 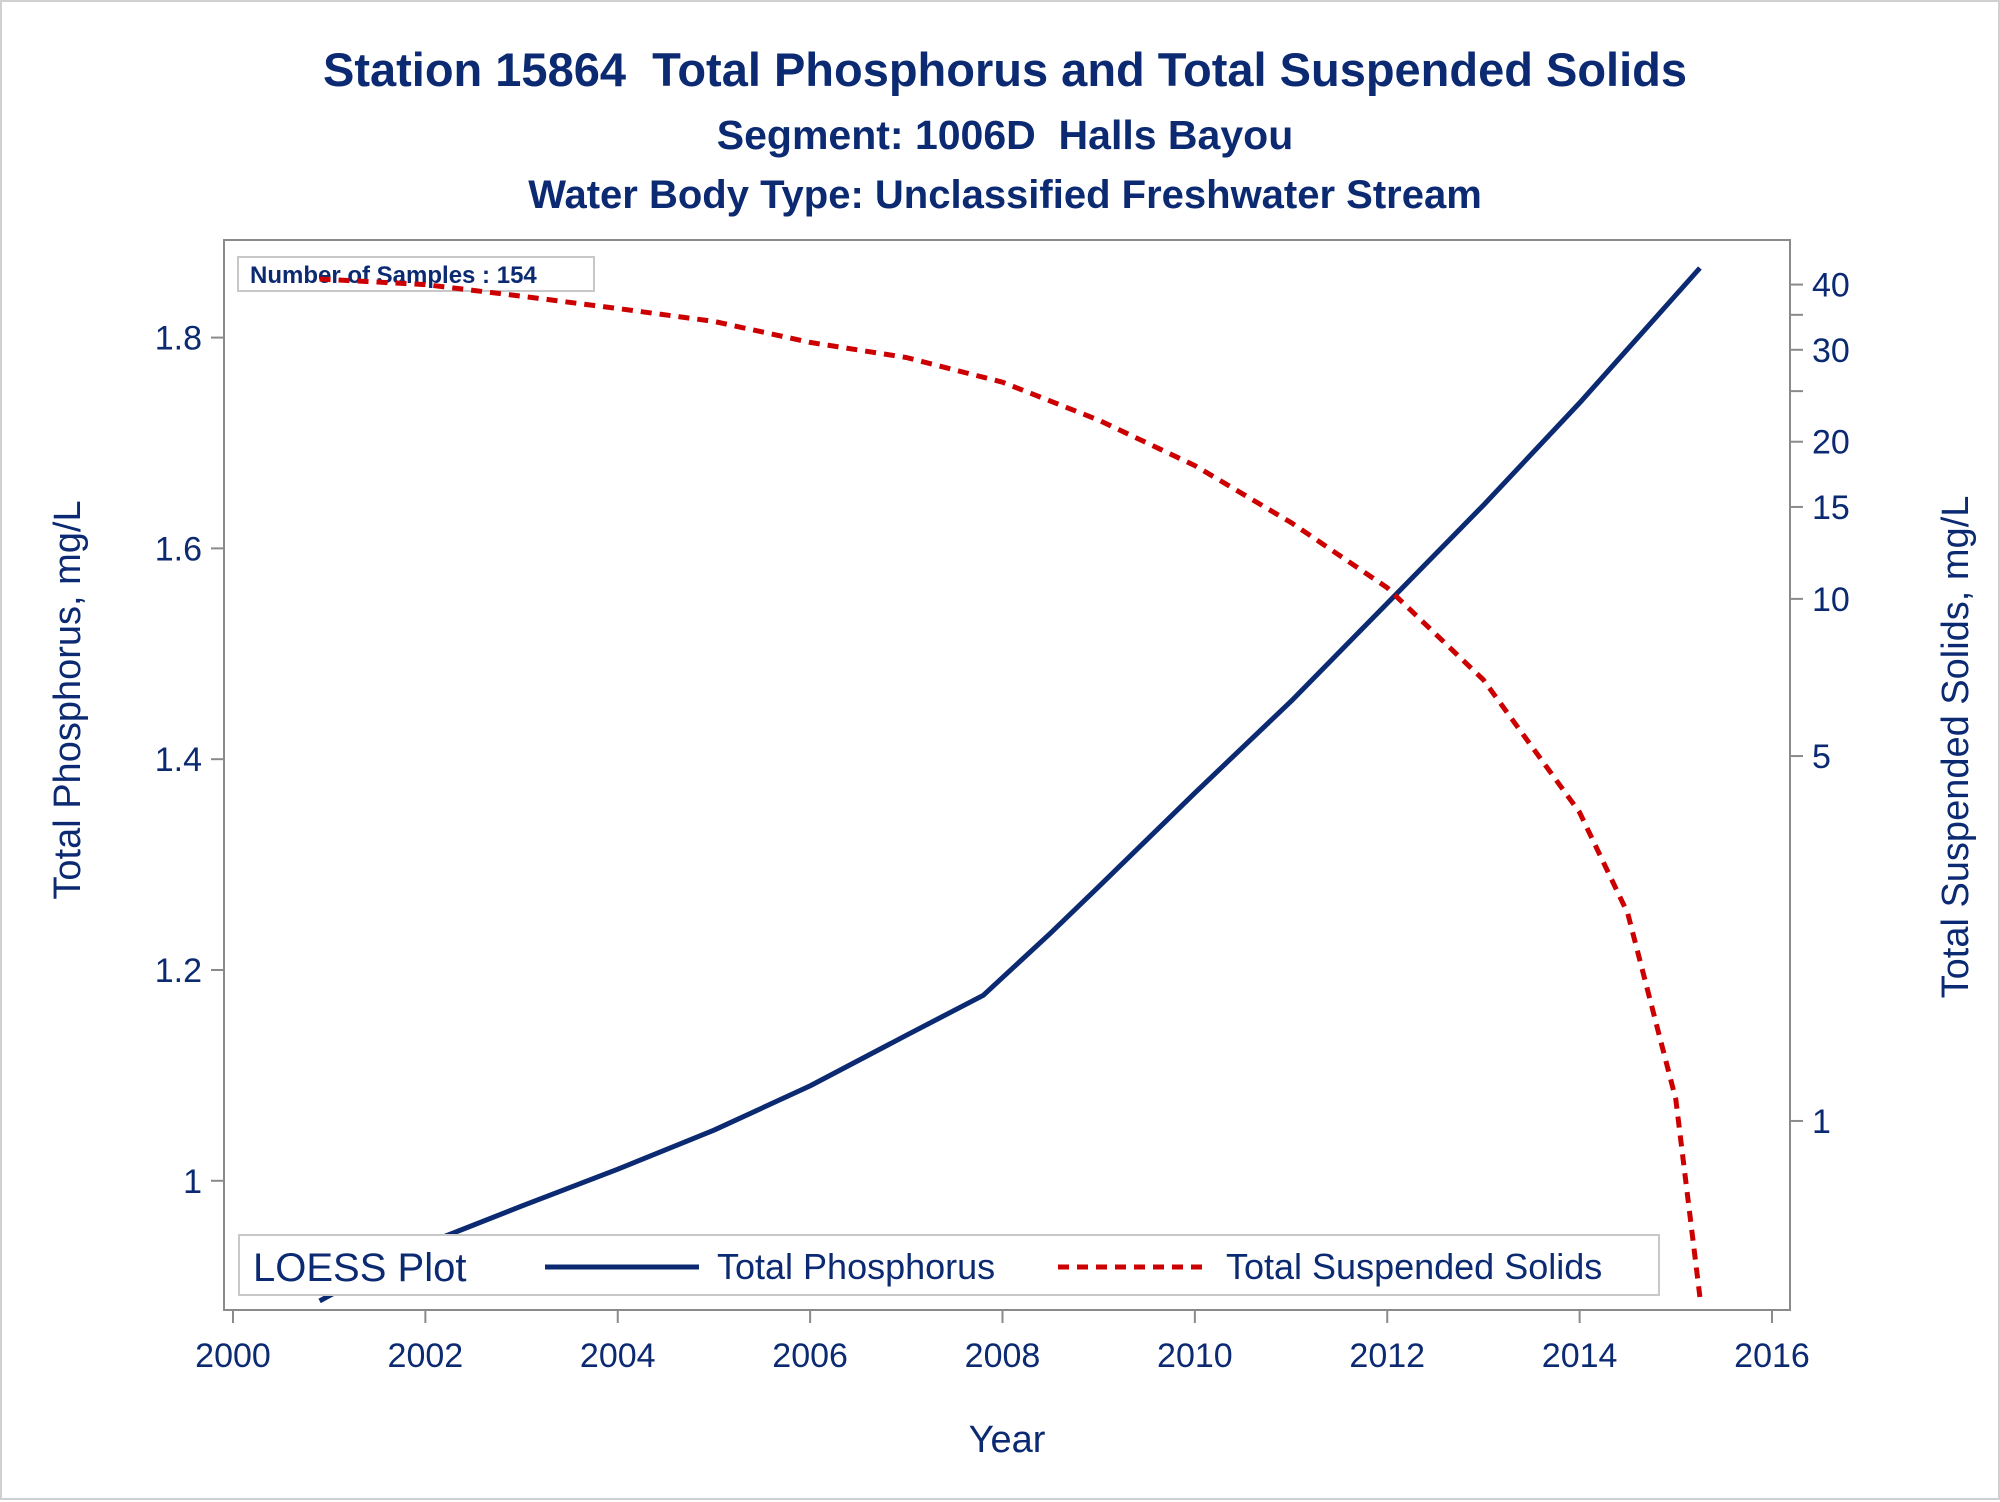 I want to click on y-tick-label: 1.8, so click(x=178, y=339).